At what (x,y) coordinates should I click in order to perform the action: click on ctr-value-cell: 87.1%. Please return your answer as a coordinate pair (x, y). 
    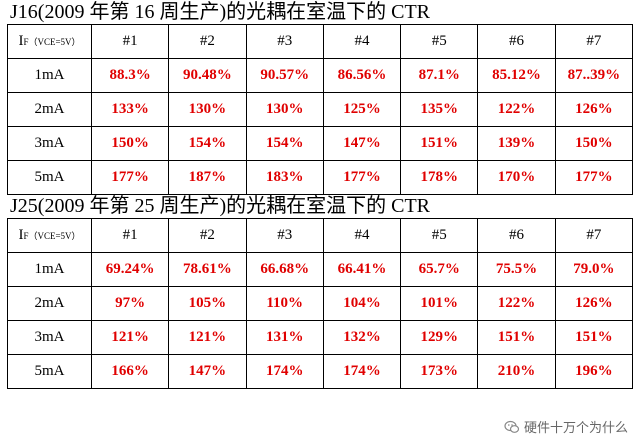
    Looking at the image, I should click on (439, 75).